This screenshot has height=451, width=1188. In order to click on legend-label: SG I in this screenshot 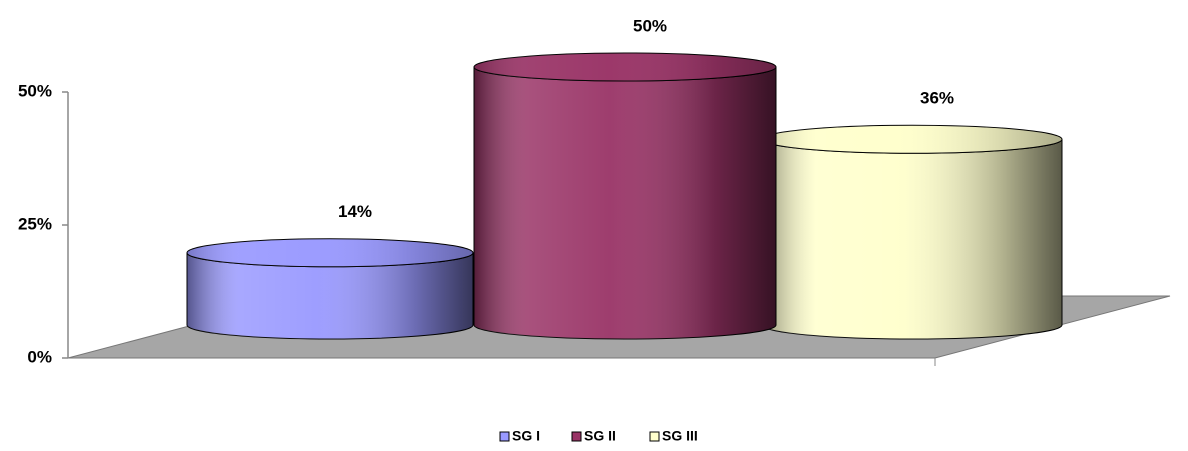, I will do `click(526, 436)`.